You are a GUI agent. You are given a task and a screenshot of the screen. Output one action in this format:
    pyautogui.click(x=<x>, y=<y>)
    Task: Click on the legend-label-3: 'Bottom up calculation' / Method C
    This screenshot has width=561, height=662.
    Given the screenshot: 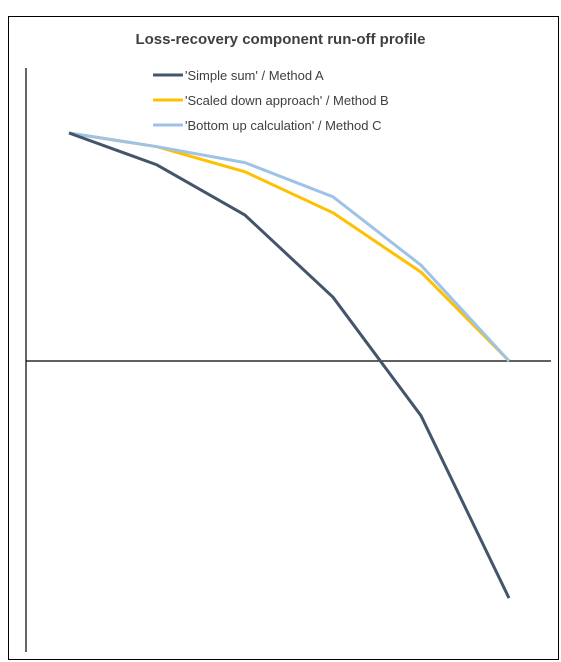 What is the action you would take?
    pyautogui.click(x=283, y=125)
    